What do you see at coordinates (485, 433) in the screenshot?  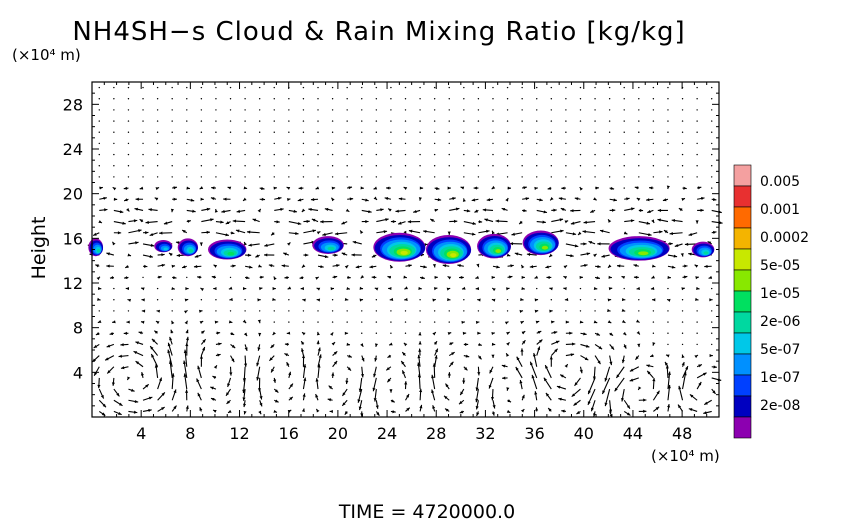 I see `x-tick-label: 32` at bounding box center [485, 433].